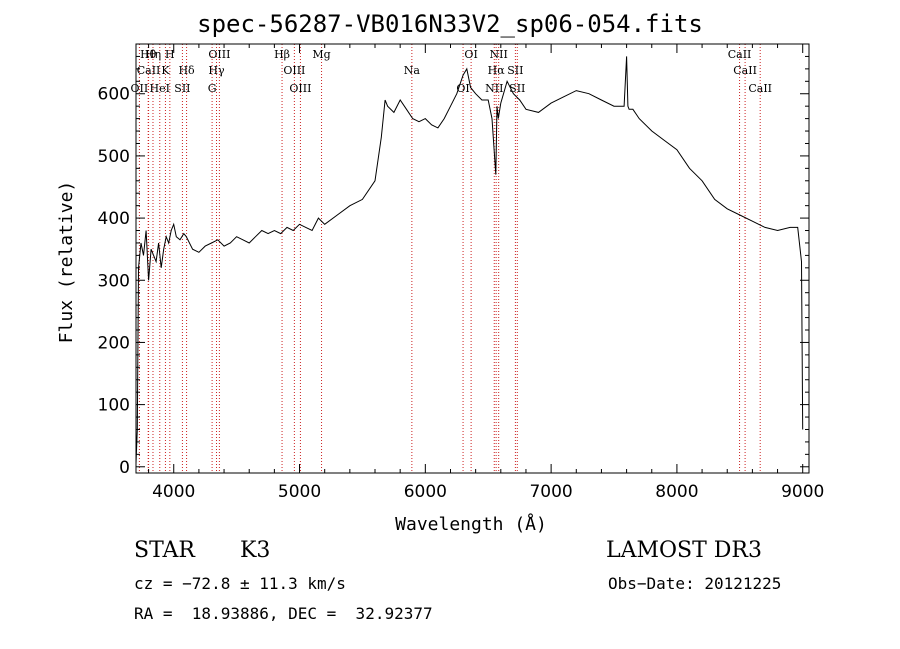  I want to click on chart-title: spec-56287-VB016N33V2_sp06-054.fits, so click(450, 24).